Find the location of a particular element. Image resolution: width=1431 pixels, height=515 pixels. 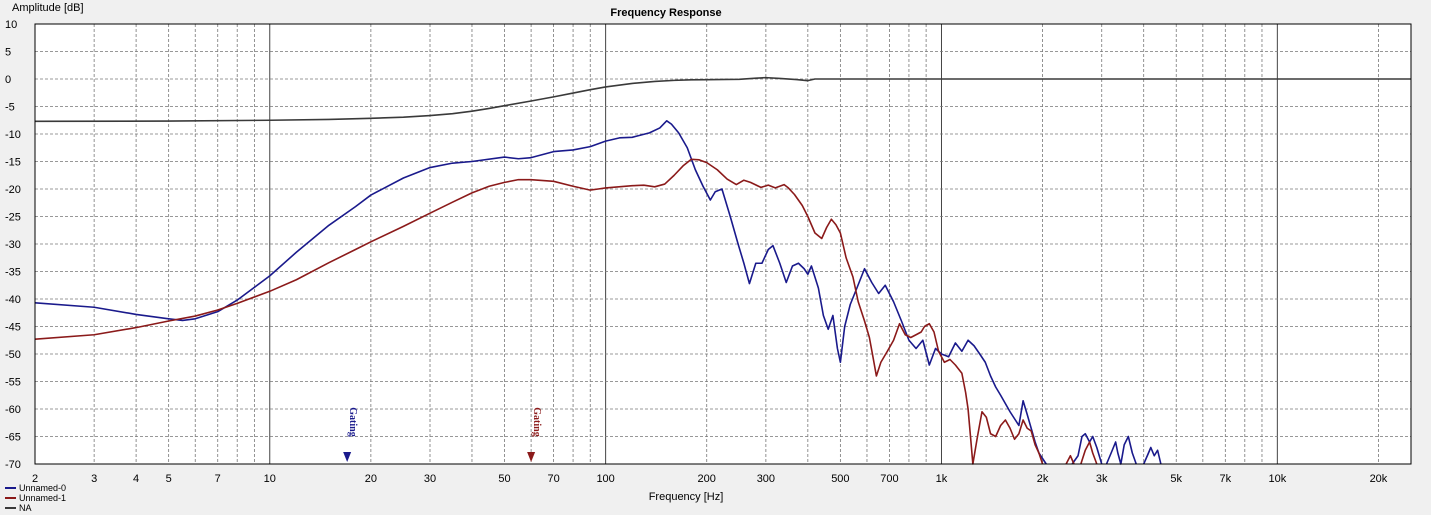

chart-title: Frequency Response is located at coordinates (665, 13).